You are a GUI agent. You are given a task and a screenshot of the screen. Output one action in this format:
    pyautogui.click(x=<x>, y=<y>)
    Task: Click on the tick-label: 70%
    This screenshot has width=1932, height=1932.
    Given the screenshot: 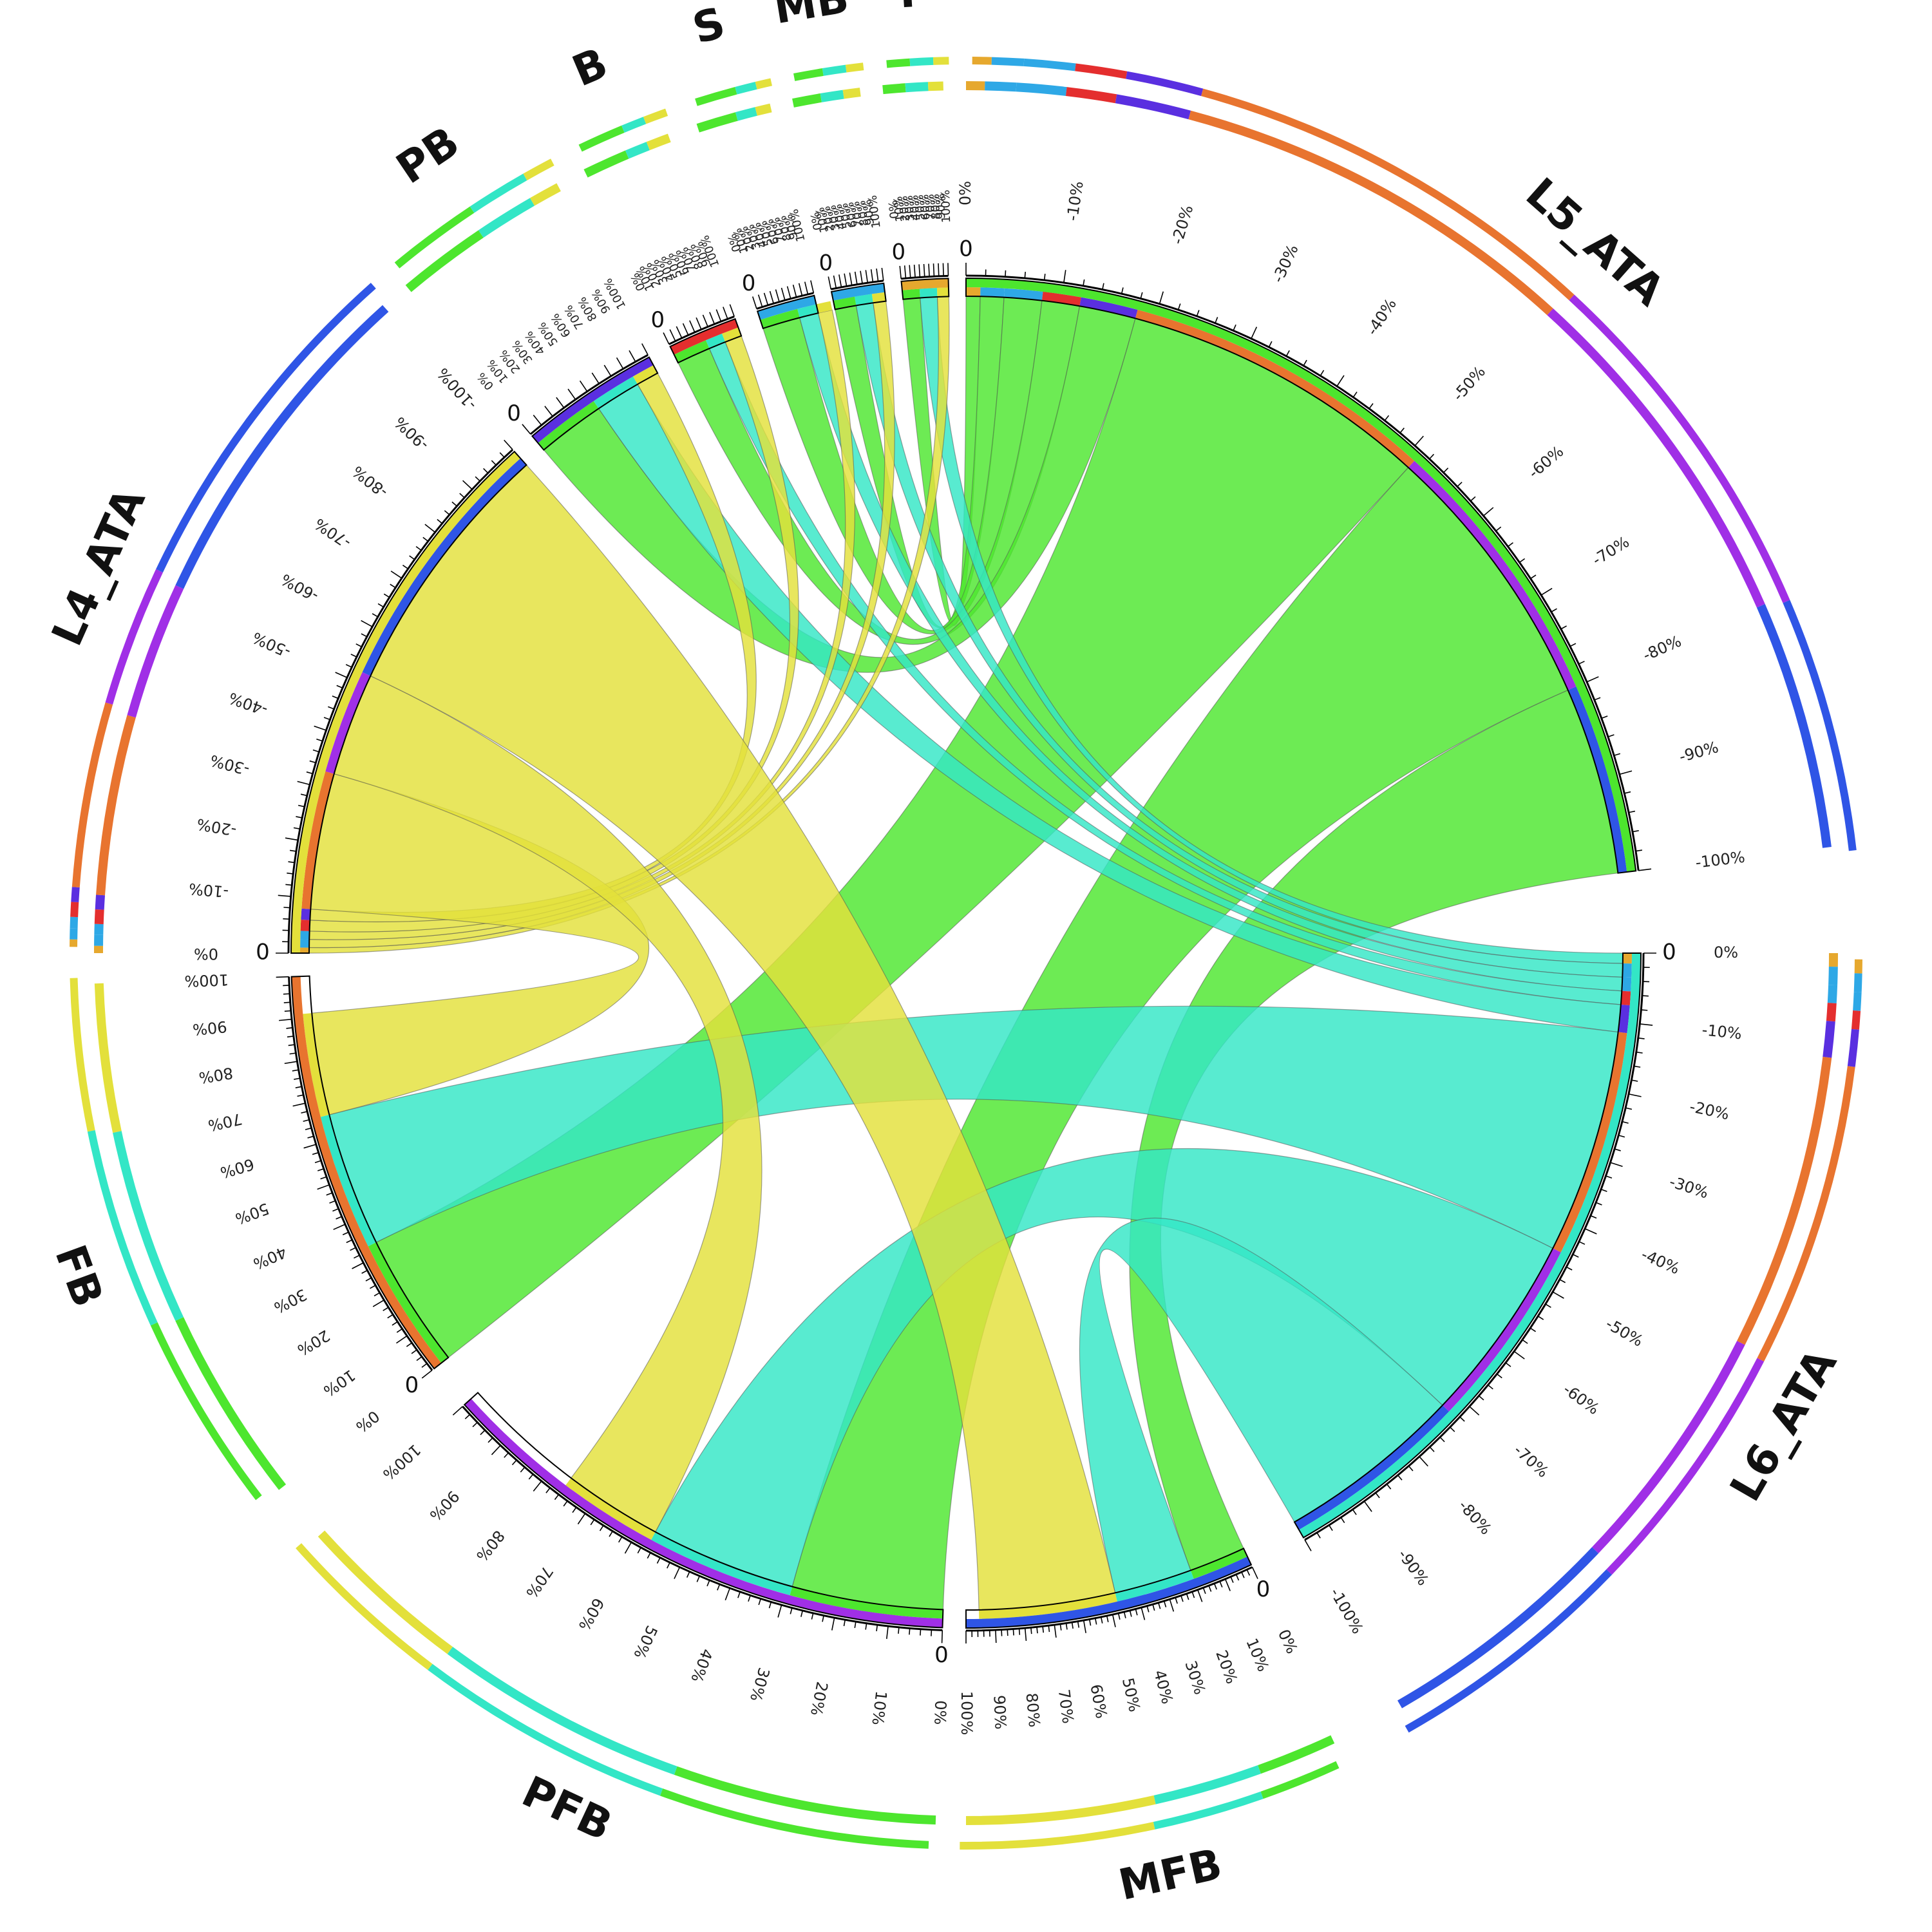 What is the action you would take?
    pyautogui.click(x=539, y=1582)
    